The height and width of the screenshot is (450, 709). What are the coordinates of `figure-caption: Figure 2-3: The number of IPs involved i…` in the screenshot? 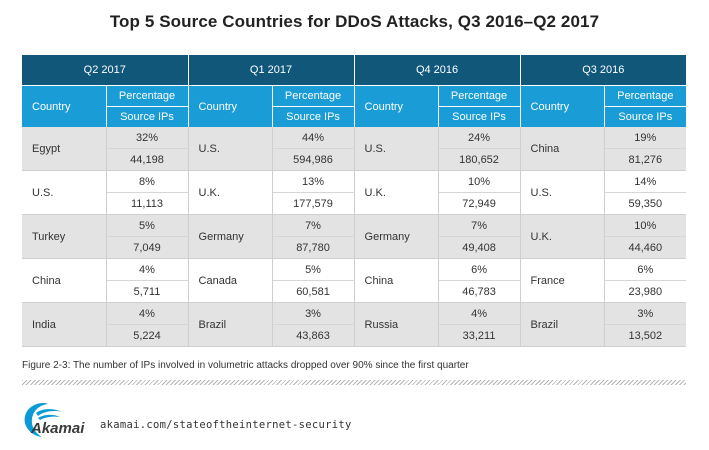 It's located at (245, 365).